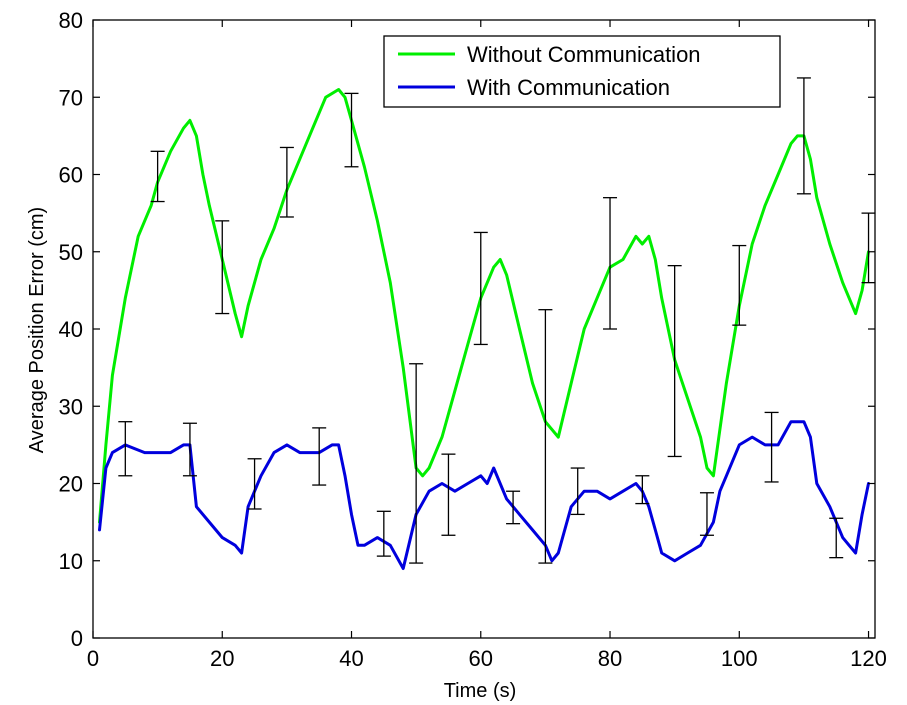  I want to click on y-tick-label: 30, so click(71, 406).